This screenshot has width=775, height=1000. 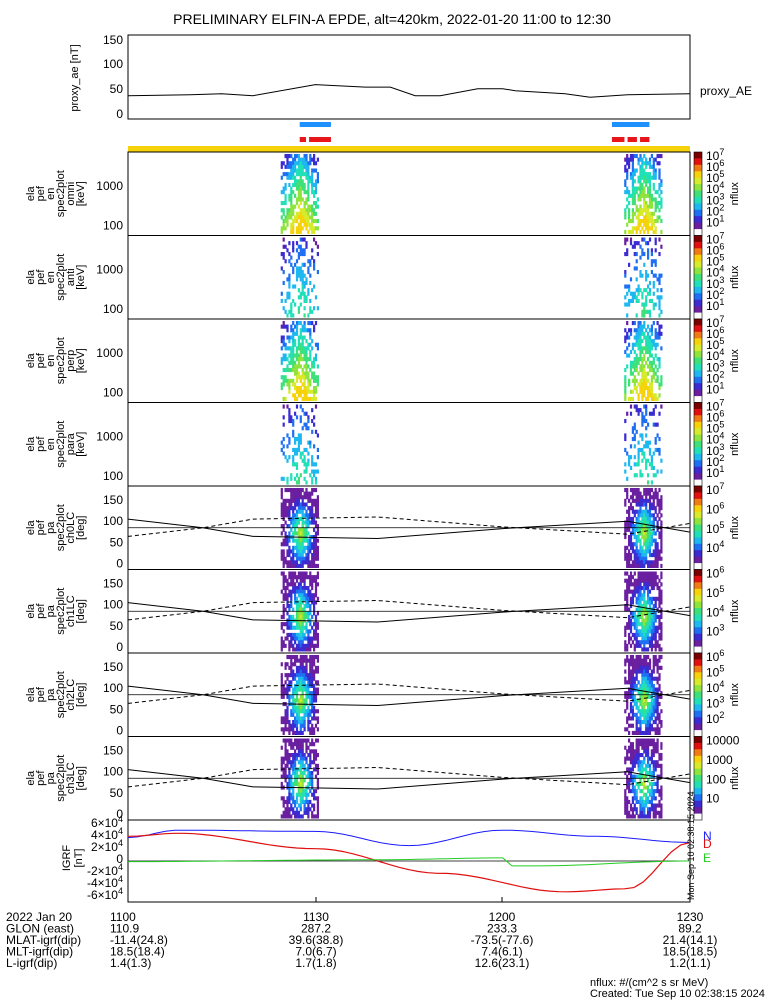 I want to click on igrf-d-line, so click(x=409, y=862).